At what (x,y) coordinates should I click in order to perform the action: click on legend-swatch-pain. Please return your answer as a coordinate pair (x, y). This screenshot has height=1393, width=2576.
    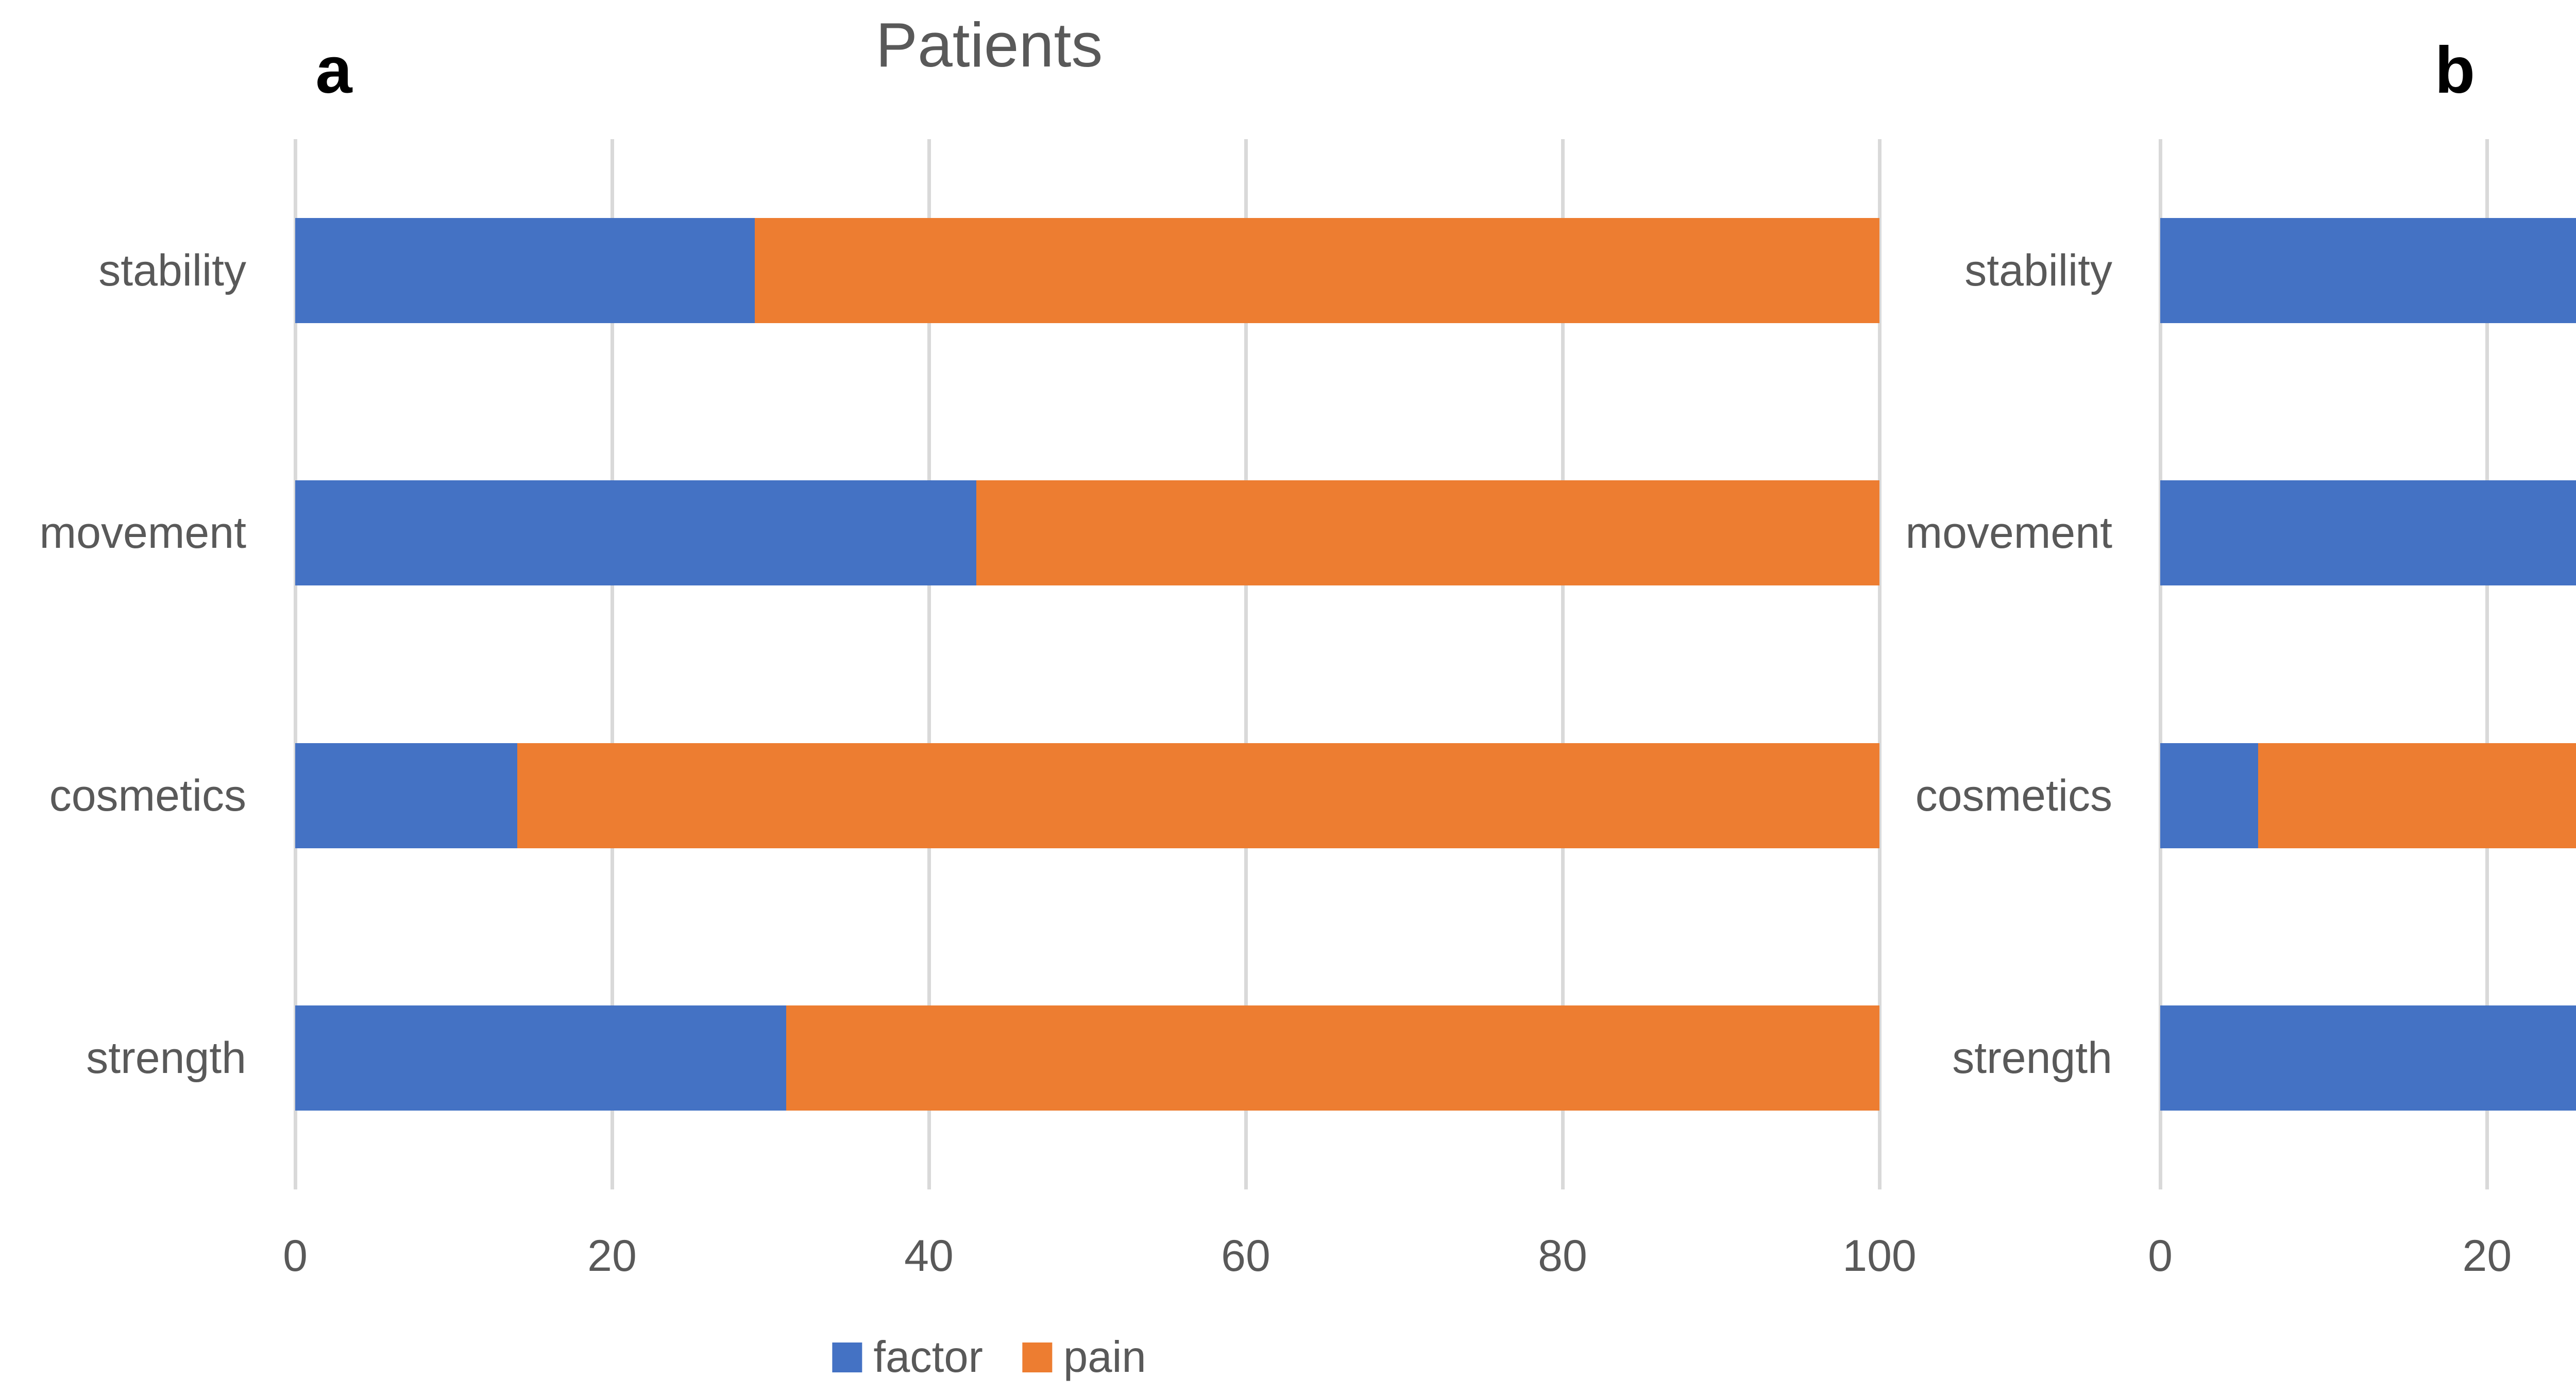
    Looking at the image, I should click on (1037, 1357).